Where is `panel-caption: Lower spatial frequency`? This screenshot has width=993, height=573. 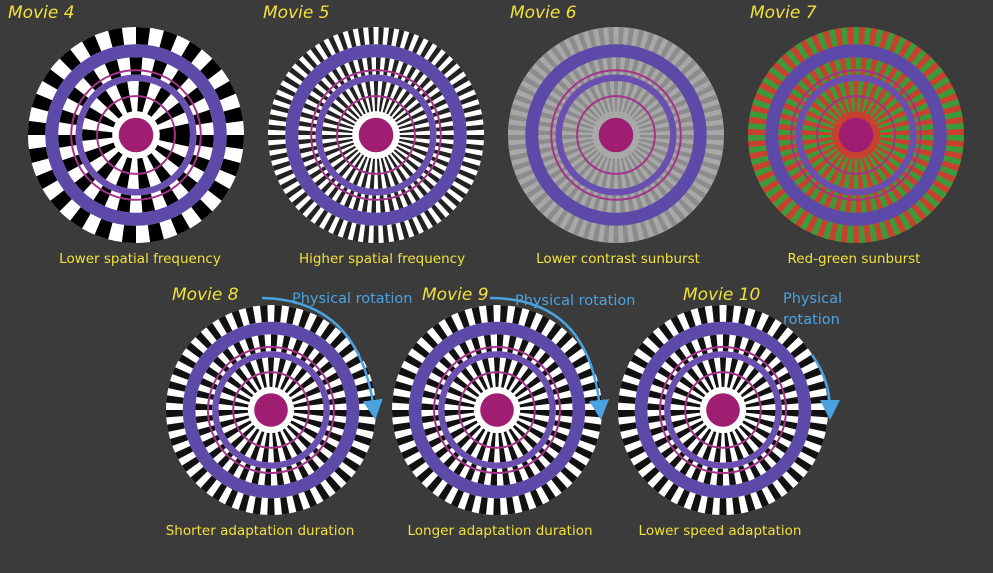
panel-caption: Lower spatial frequency is located at coordinates (140, 259).